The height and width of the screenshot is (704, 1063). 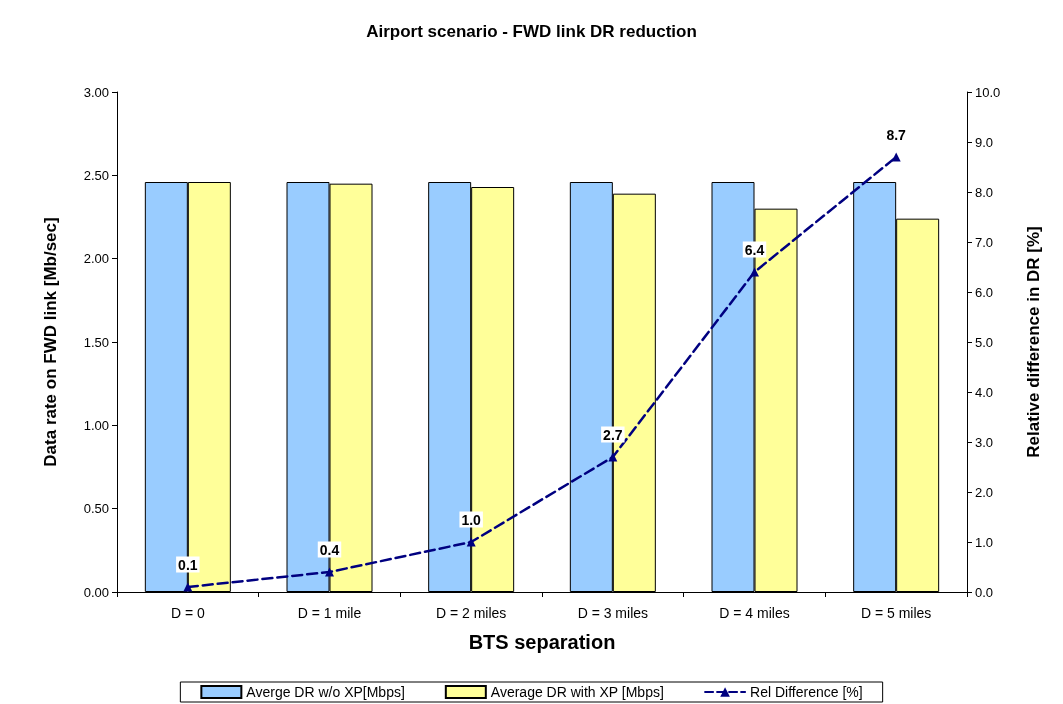 What do you see at coordinates (542, 642) in the screenshot?
I see `x-axis-title: BTS separation` at bounding box center [542, 642].